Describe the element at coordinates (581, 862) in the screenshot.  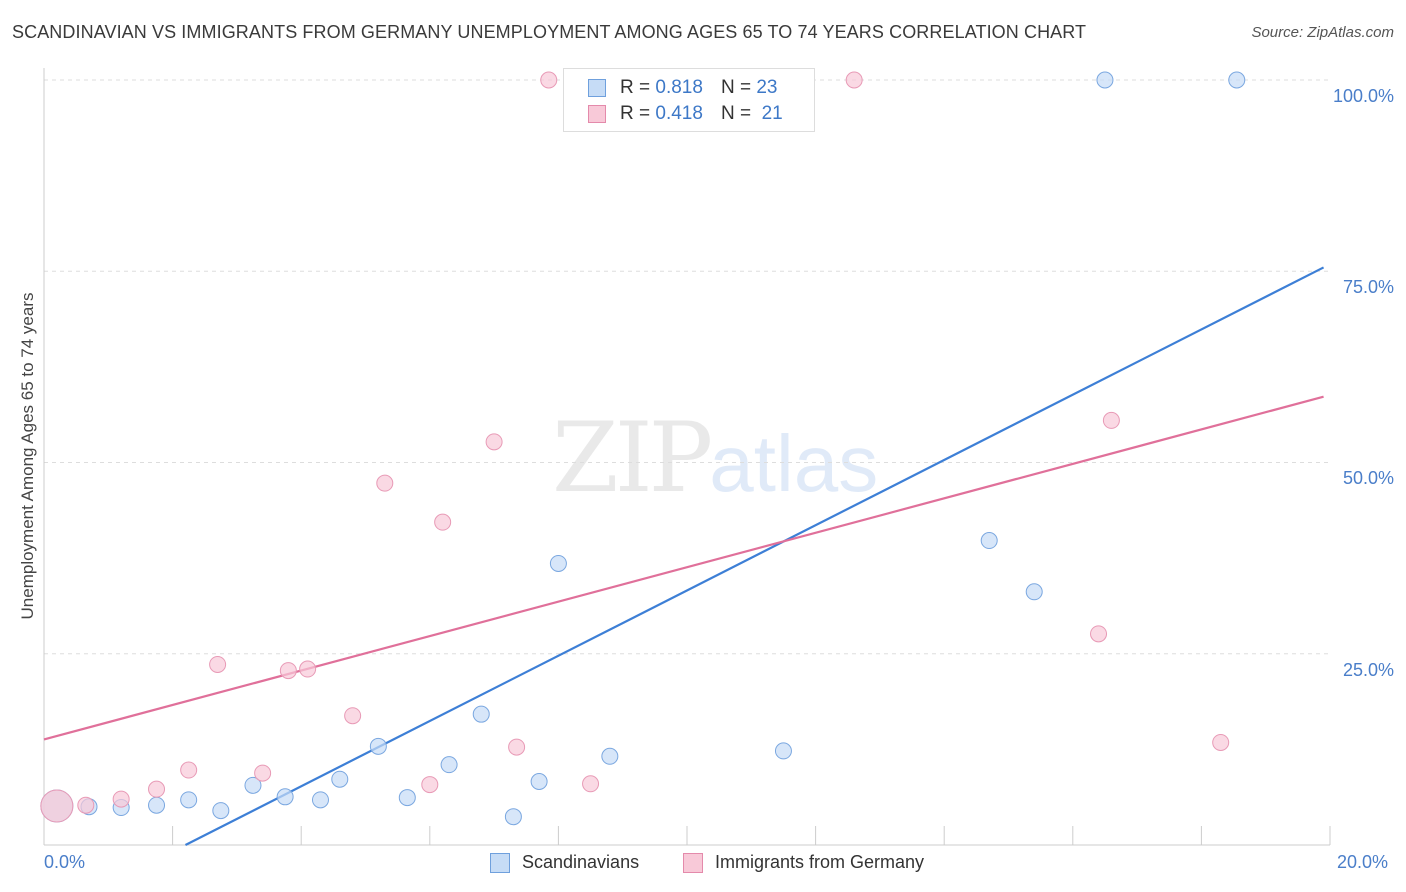
I see `bottom-legend-blue-label: Scandinavians` at that location.